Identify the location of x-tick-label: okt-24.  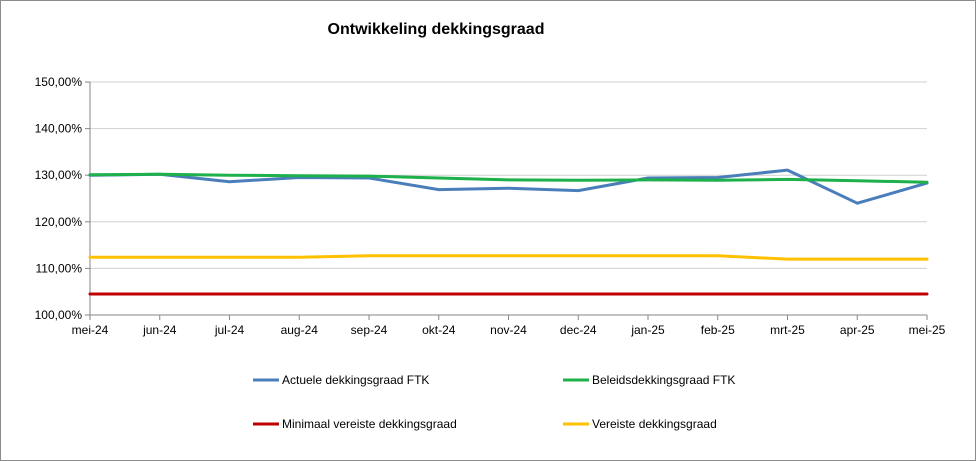
(439, 330).